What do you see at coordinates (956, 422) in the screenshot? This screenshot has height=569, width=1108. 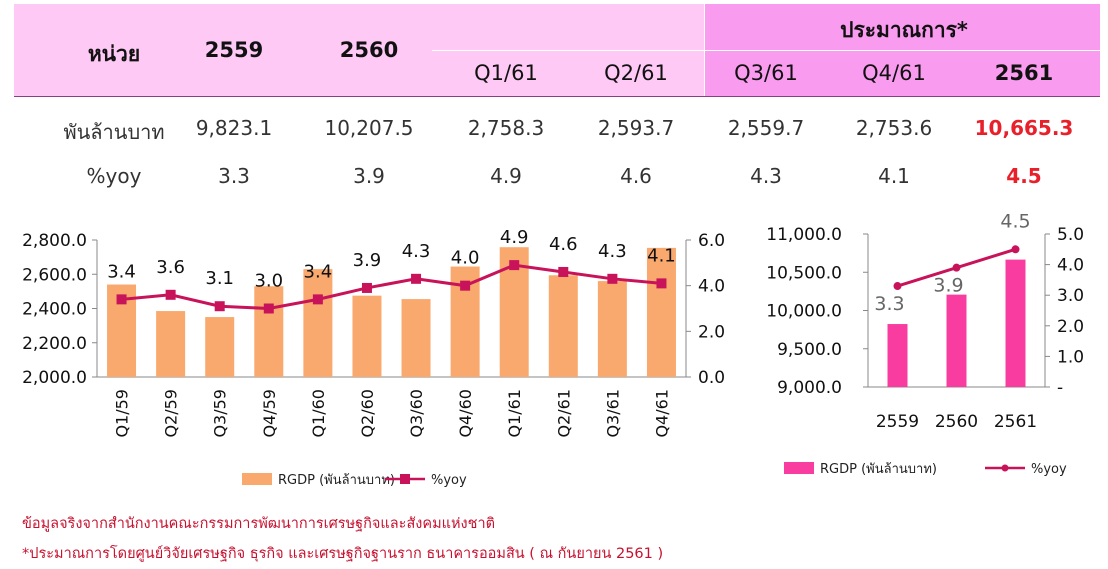 I see `category-label: 2560` at bounding box center [956, 422].